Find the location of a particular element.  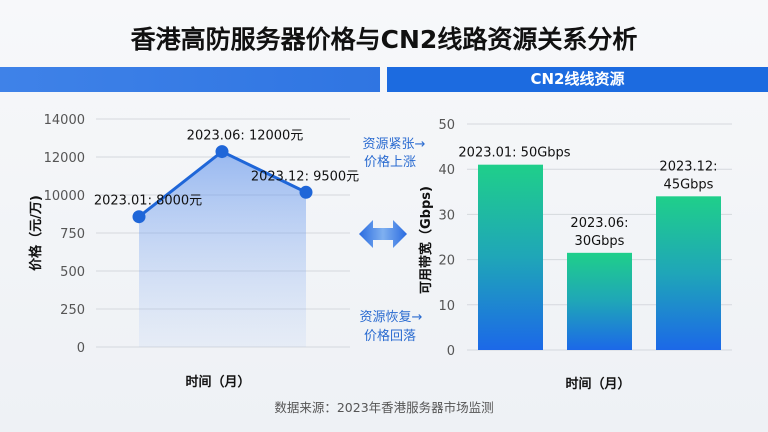

note-up-line1: 资源紧张→ is located at coordinates (394, 144).